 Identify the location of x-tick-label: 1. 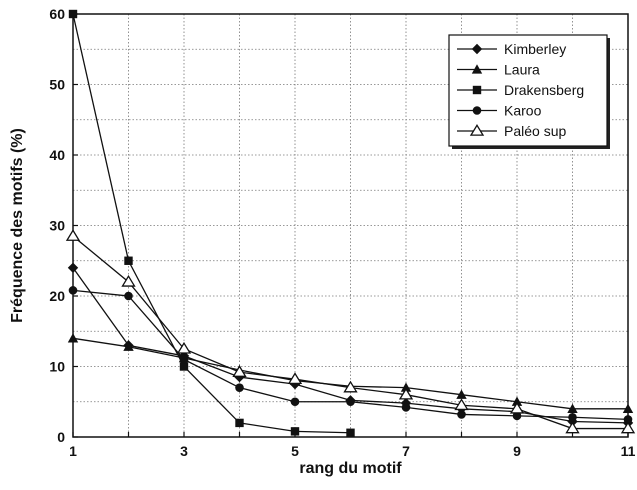
(73, 451).